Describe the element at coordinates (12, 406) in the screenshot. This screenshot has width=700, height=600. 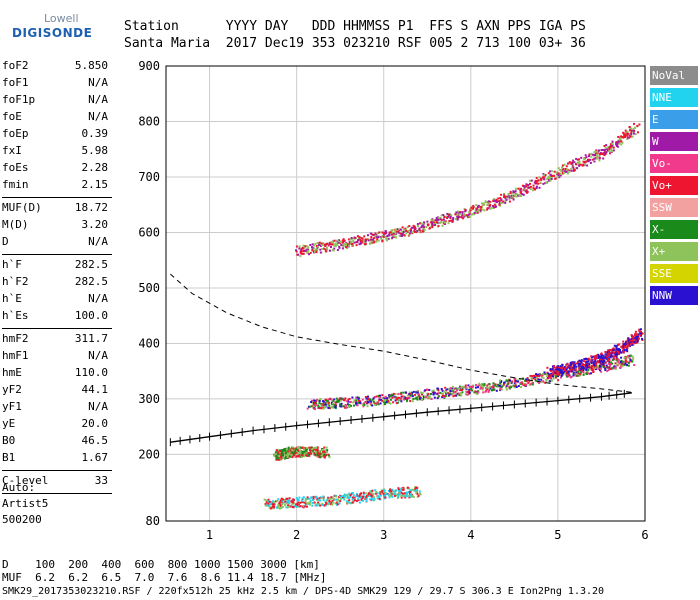
I see `param-name: yF1` at that location.